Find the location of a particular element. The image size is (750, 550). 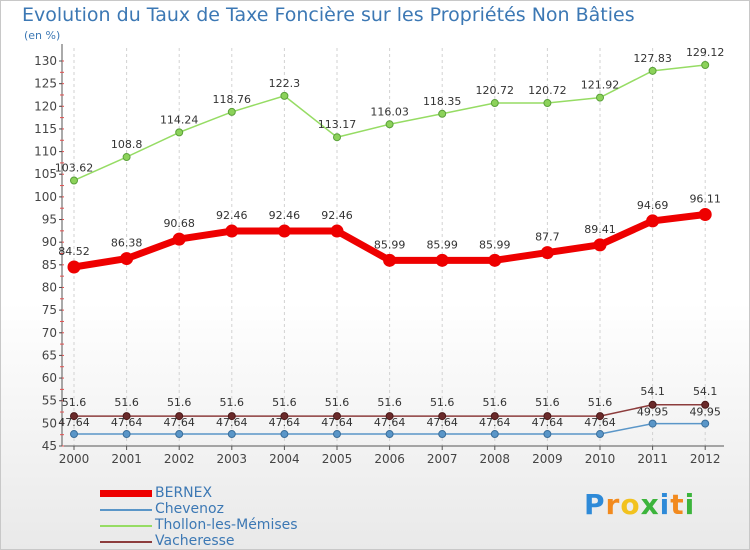

logo-letter: r is located at coordinates (613, 504).